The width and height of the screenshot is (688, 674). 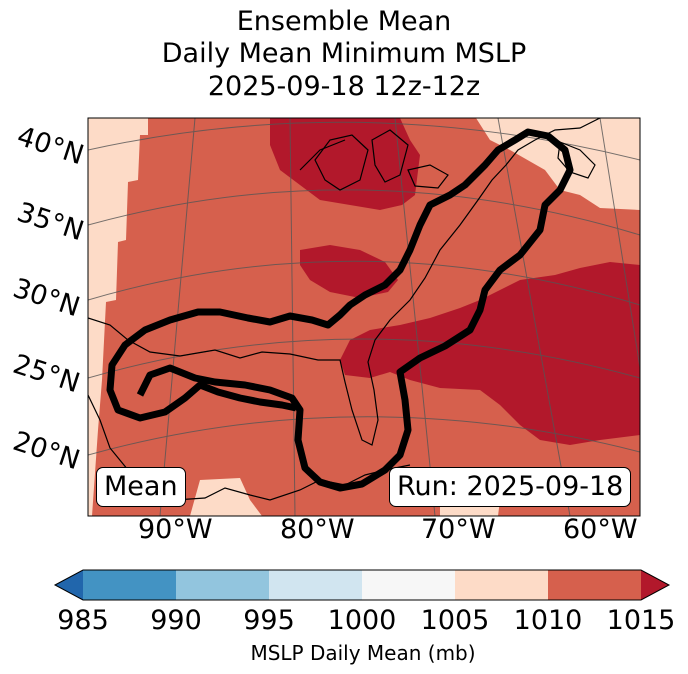 What do you see at coordinates (317, 529) in the screenshot?
I see `lon-label-80: 80°W` at bounding box center [317, 529].